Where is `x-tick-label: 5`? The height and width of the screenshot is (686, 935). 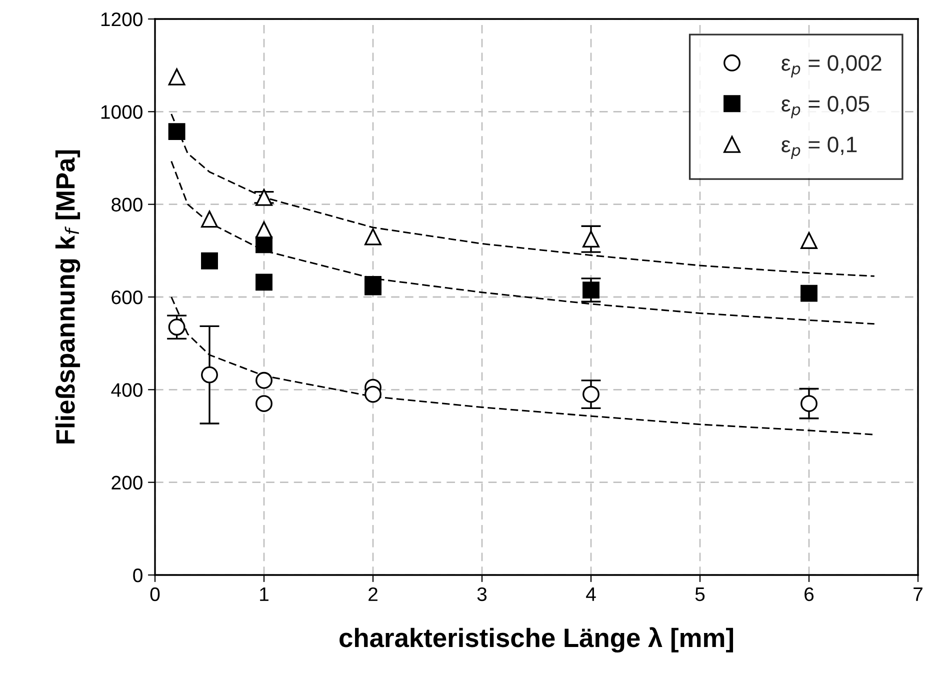 x-tick-label: 5 is located at coordinates (700, 595).